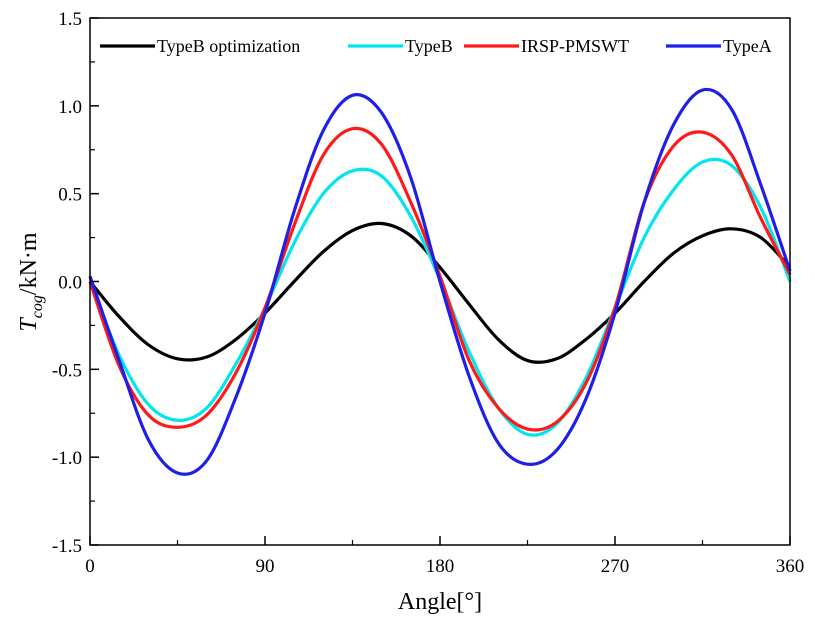 The image size is (815, 619). I want to click on legend-label: TypeA, so click(747, 46).